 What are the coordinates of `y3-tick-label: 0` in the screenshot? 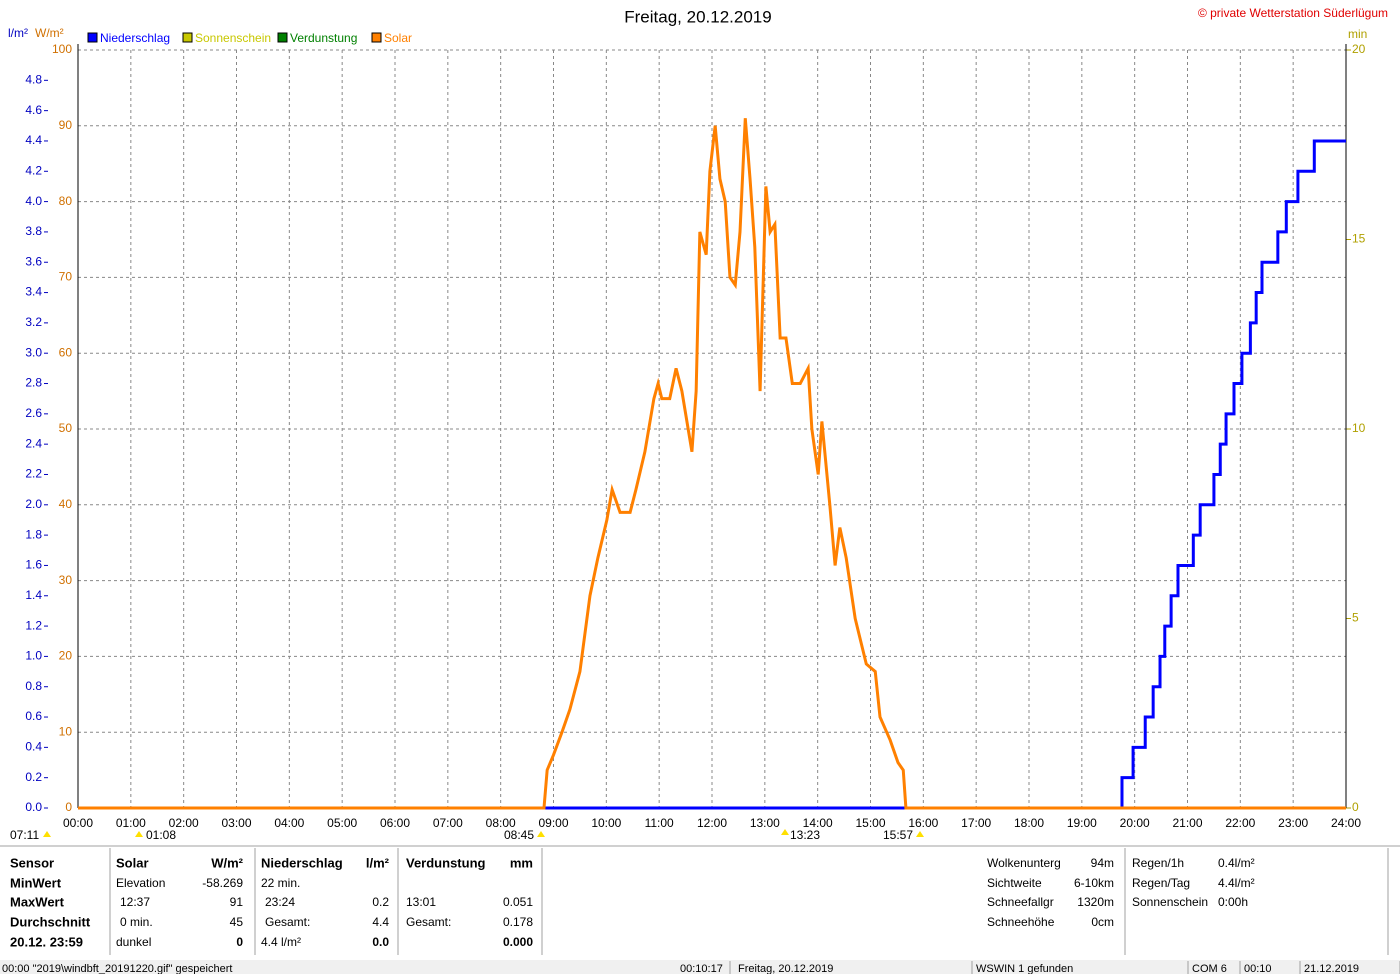 It's located at (1355, 807).